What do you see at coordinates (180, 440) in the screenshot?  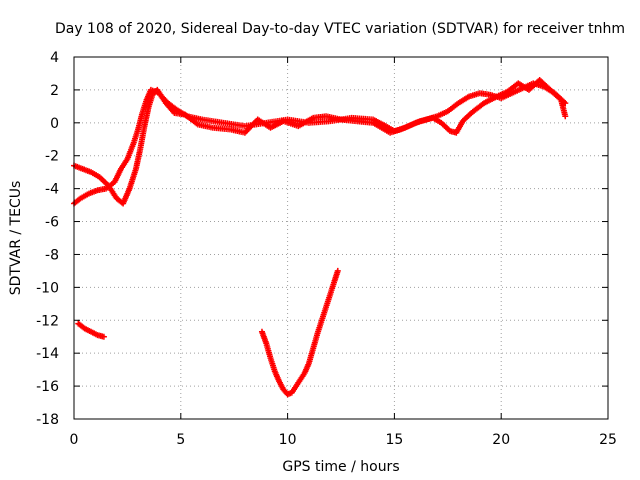 I see `x-tick-label: 5` at bounding box center [180, 440].